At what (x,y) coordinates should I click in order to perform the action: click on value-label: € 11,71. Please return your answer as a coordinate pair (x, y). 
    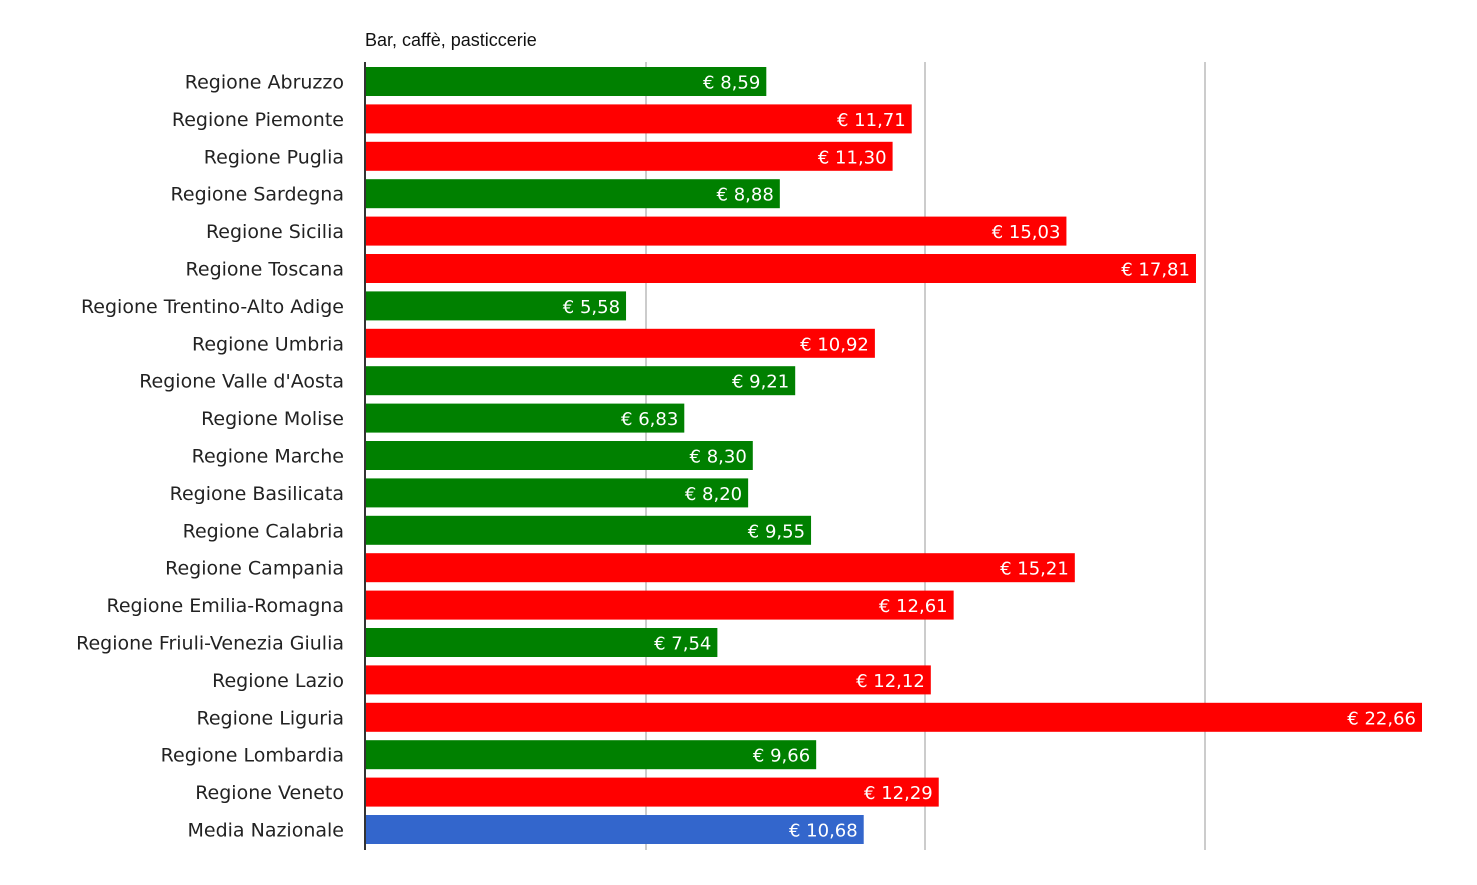
    Looking at the image, I should click on (871, 120).